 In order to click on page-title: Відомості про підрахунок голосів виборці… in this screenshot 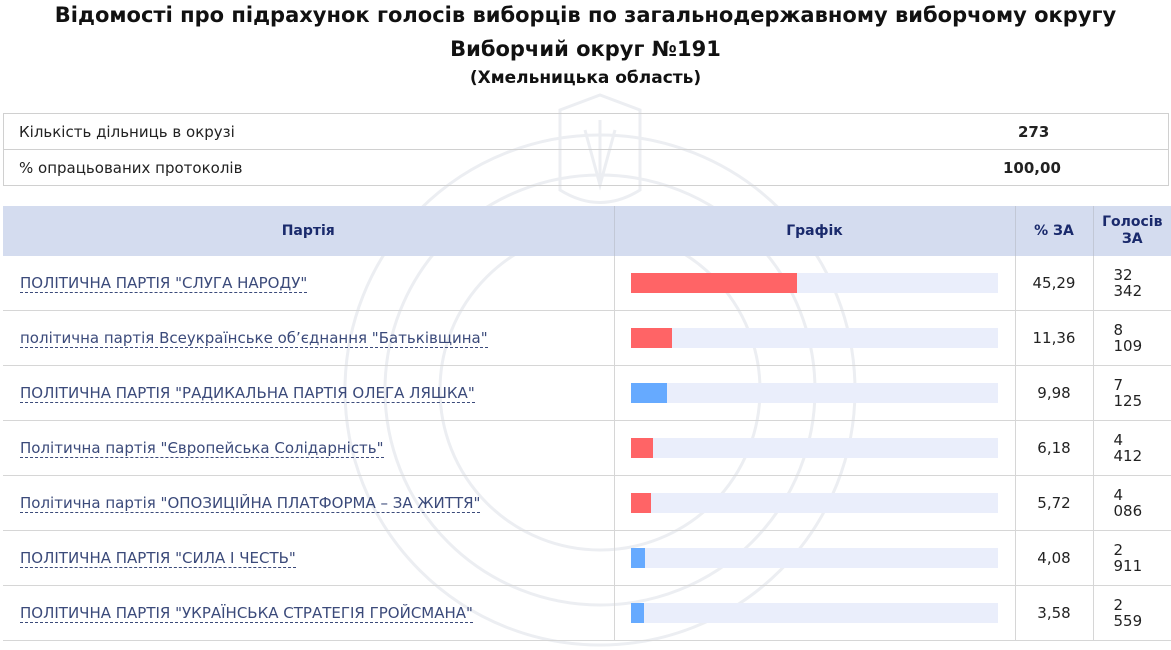, I will do `click(585, 15)`.